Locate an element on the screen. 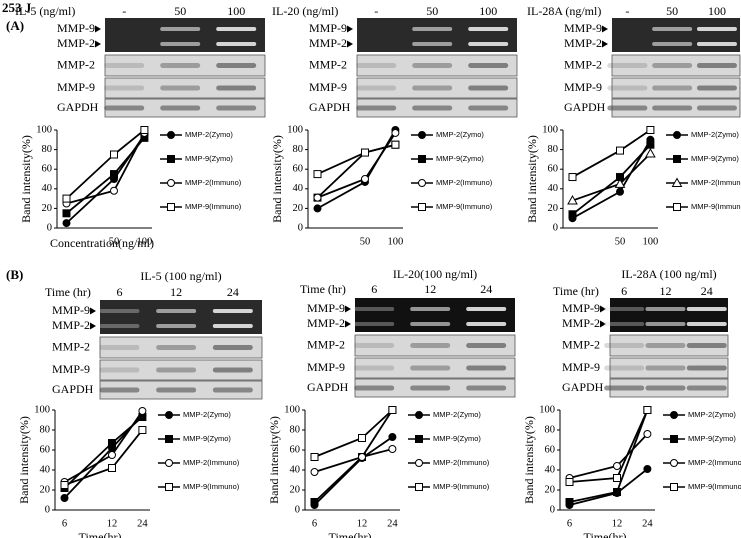 Image resolution: width=741 pixels, height=538 pixels. y-tick-label: 20 is located at coordinates (295, 489).